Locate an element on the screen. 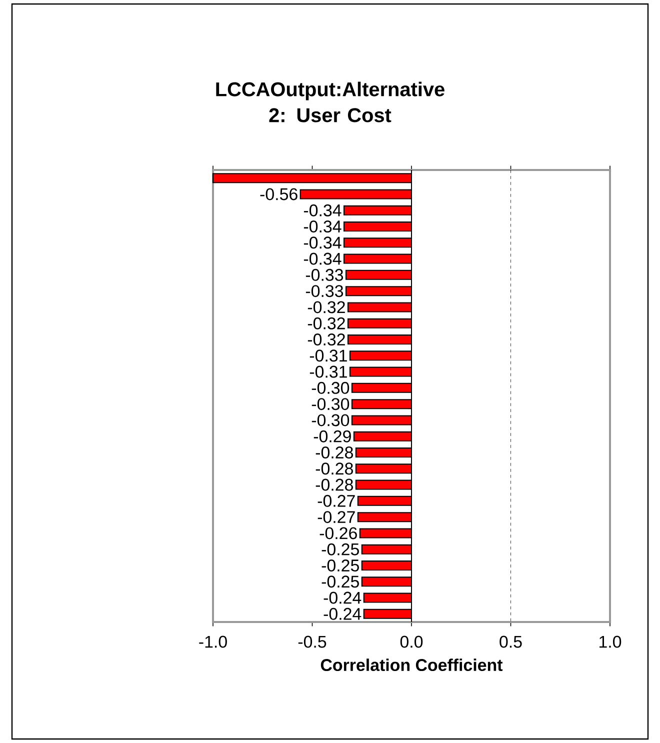  x-tick-label: 1.0 is located at coordinates (611, 642).